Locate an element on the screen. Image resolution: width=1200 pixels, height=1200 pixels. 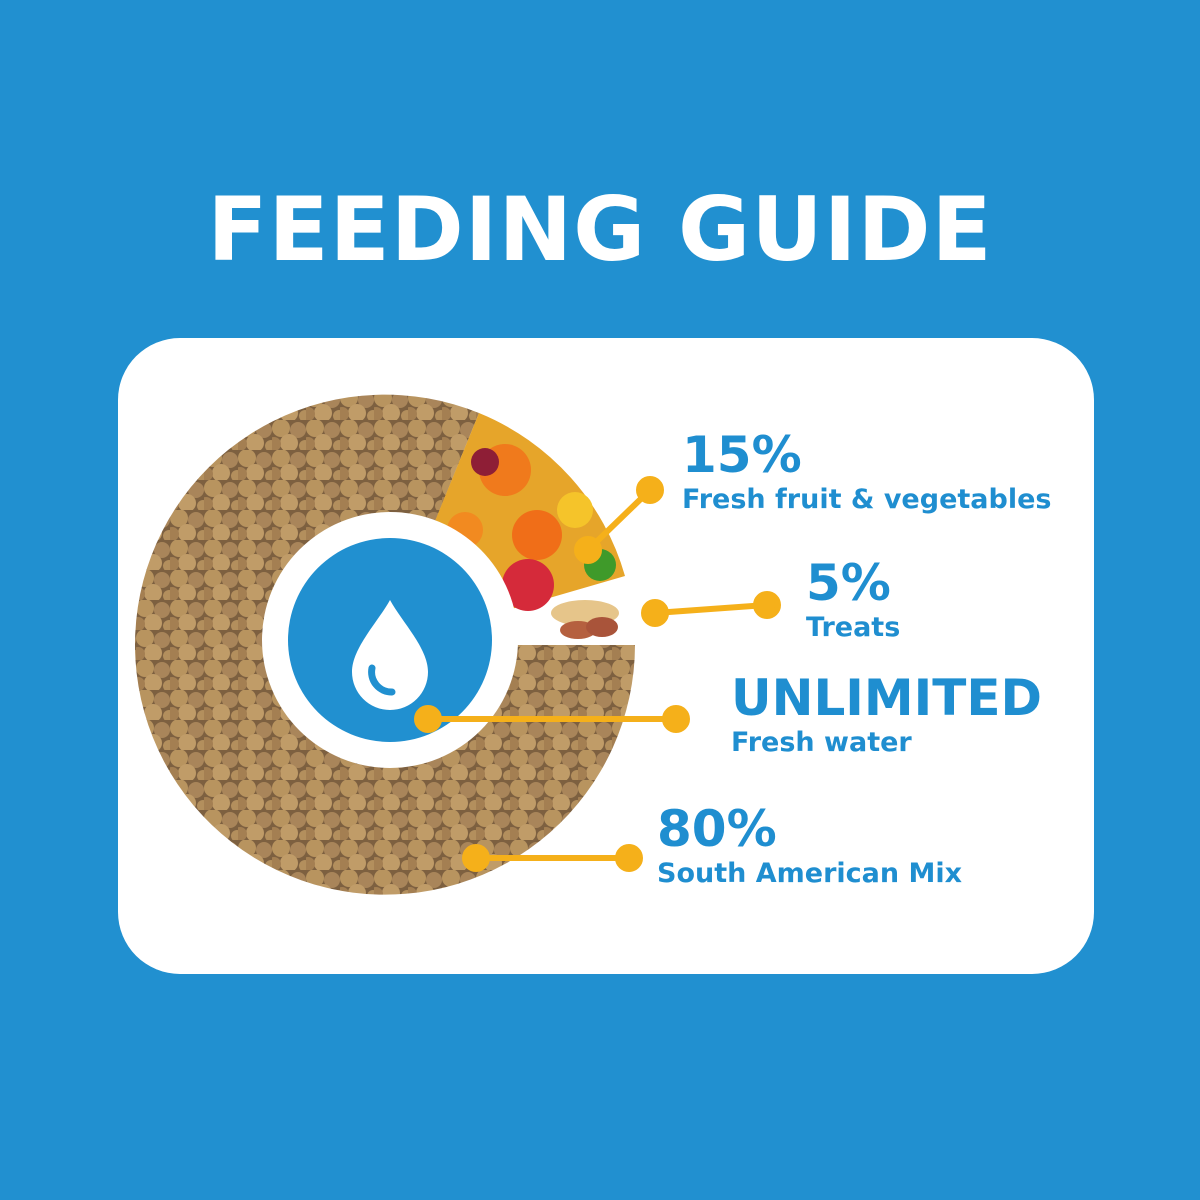
segment-value: 15% is located at coordinates (742, 455).